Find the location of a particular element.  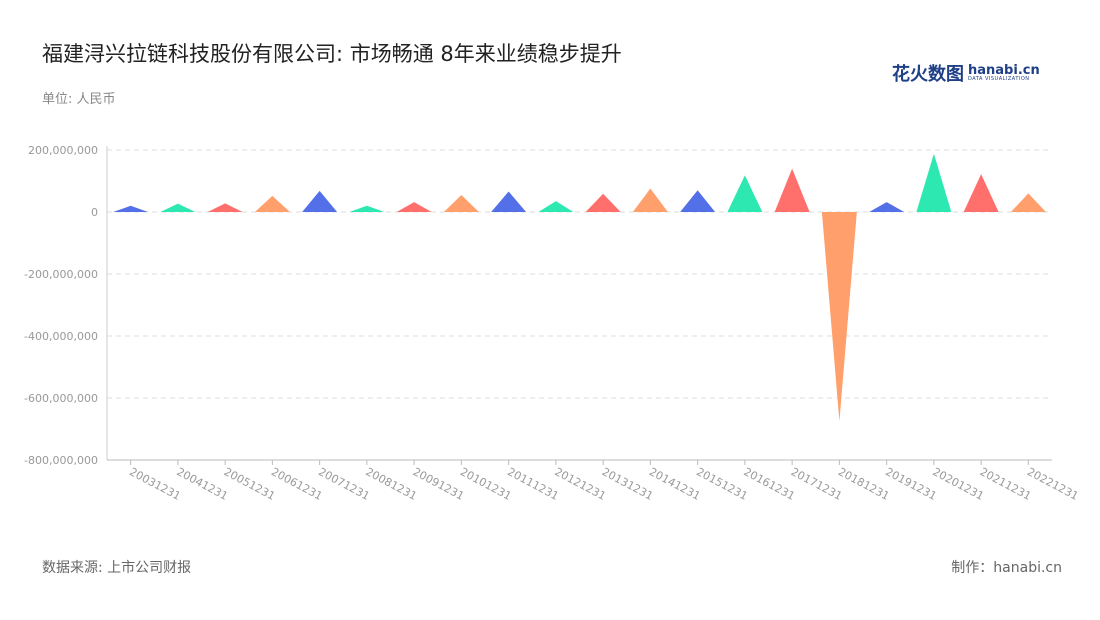

chart-title: 福建浔兴拉链科技股份有限公司: 市场畅通 8年来业绩稳步提升 is located at coordinates (332, 54).